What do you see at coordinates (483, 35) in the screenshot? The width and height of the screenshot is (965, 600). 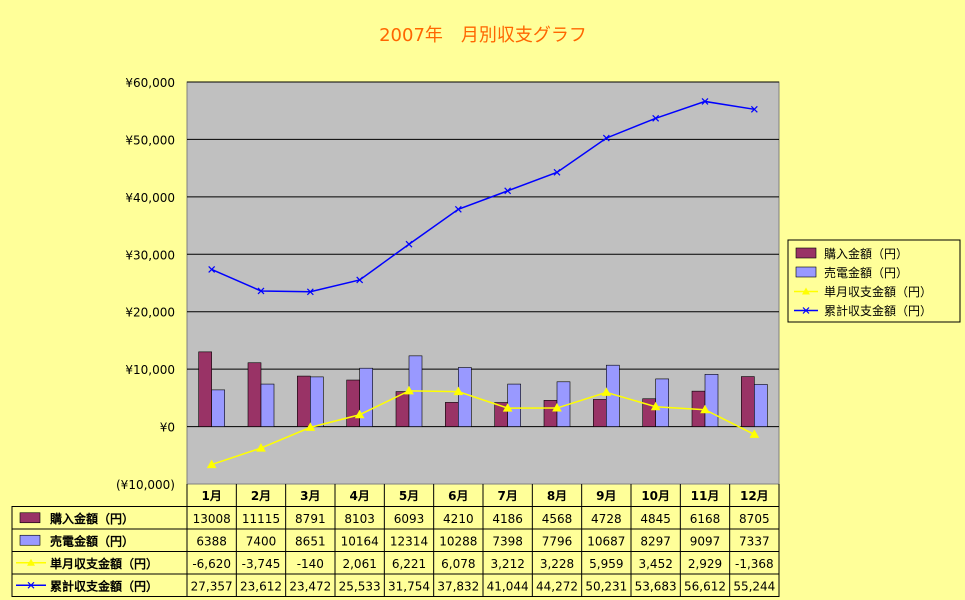 I see `chart-title: 2007年 月別収支グラフ` at bounding box center [483, 35].